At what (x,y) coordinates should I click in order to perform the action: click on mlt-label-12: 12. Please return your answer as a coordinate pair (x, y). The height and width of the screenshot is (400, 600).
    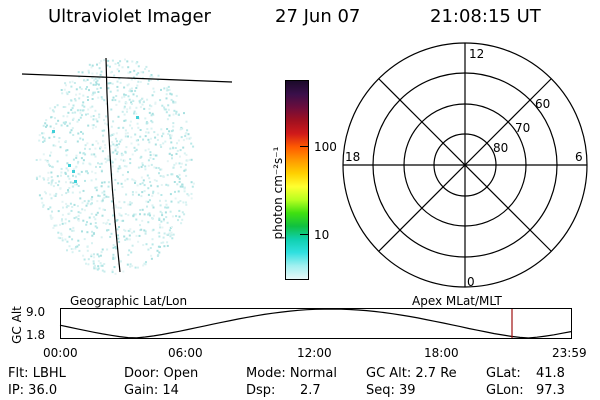
    Looking at the image, I should click on (476, 54).